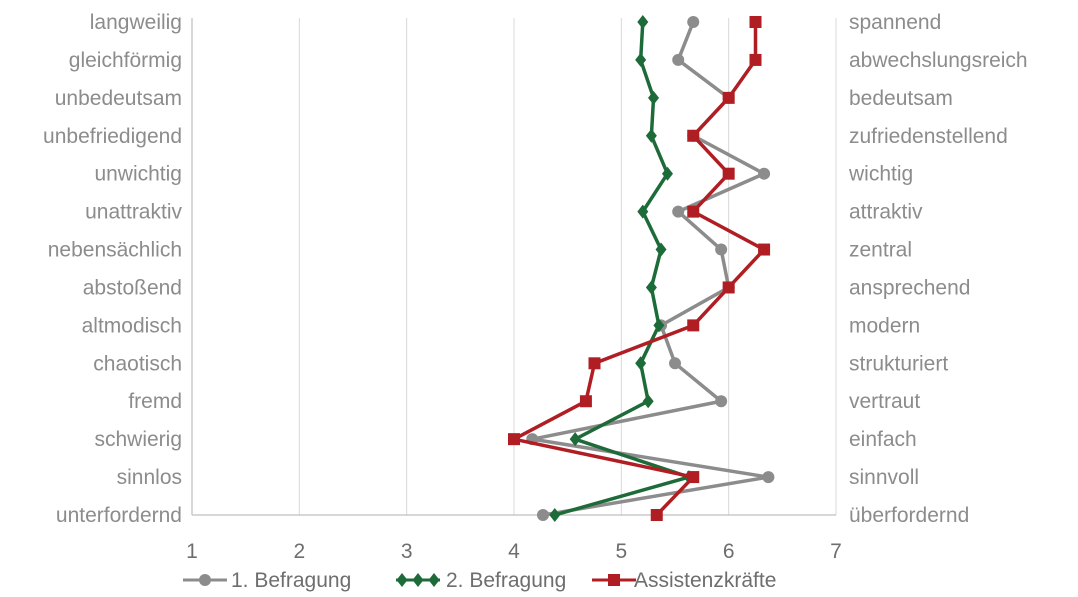 The height and width of the screenshot is (597, 1078). What do you see at coordinates (895, 22) in the screenshot?
I see `right-label: spannend` at bounding box center [895, 22].